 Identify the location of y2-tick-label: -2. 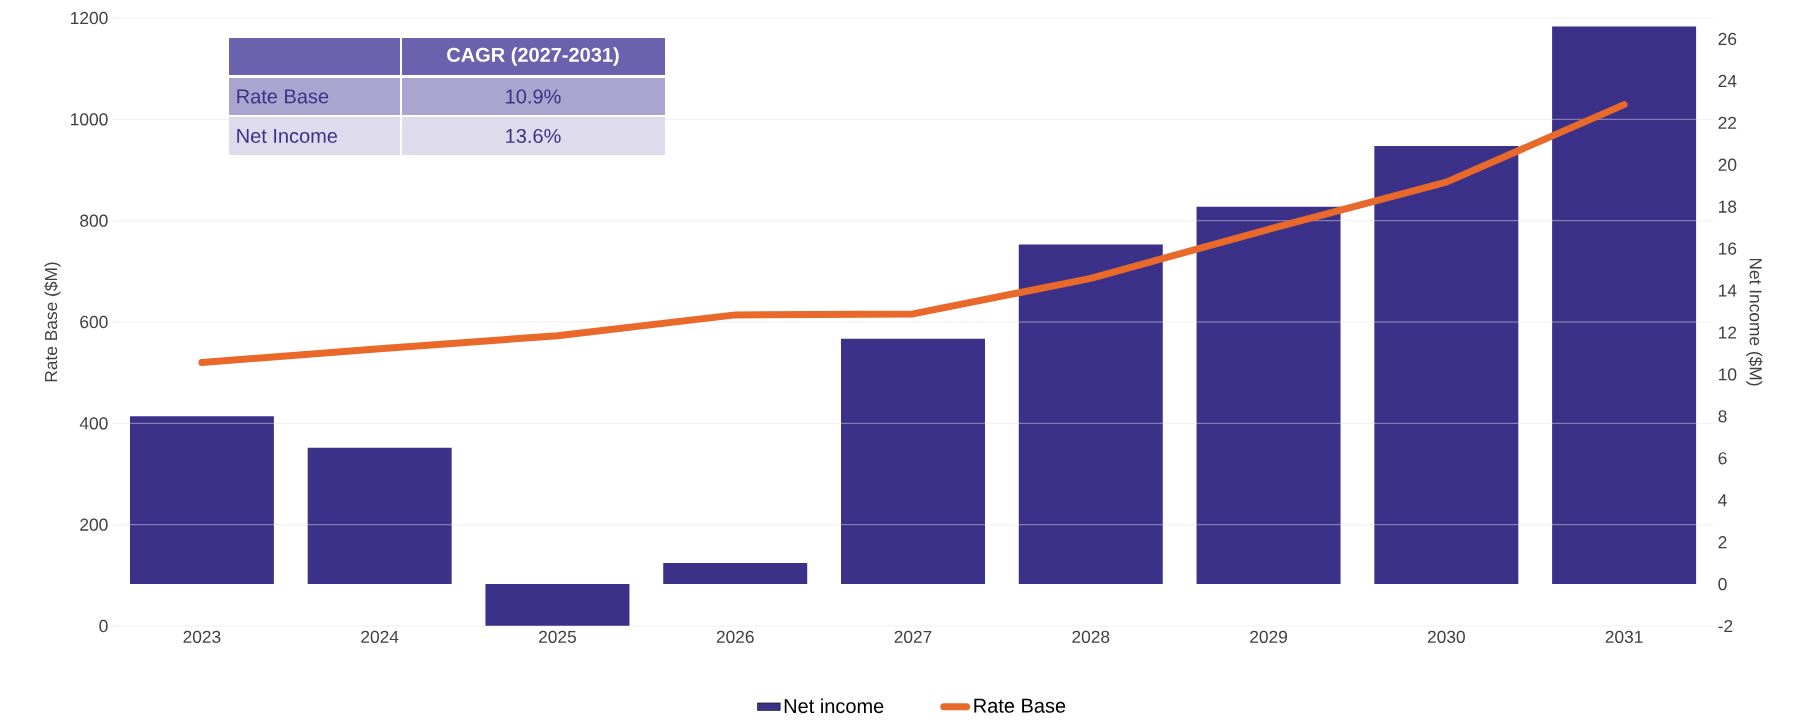
(1725, 625).